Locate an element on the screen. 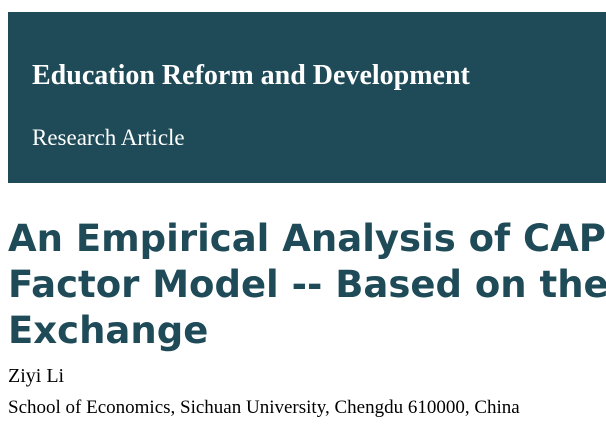  article-type-label: Research Article is located at coordinates (108, 137).